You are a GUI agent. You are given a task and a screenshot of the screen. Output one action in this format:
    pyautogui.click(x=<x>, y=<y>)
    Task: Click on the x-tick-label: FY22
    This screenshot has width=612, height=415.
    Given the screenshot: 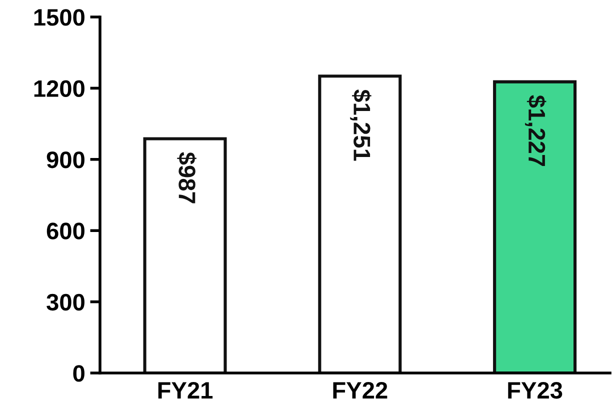 What is the action you would take?
    pyautogui.click(x=360, y=390)
    